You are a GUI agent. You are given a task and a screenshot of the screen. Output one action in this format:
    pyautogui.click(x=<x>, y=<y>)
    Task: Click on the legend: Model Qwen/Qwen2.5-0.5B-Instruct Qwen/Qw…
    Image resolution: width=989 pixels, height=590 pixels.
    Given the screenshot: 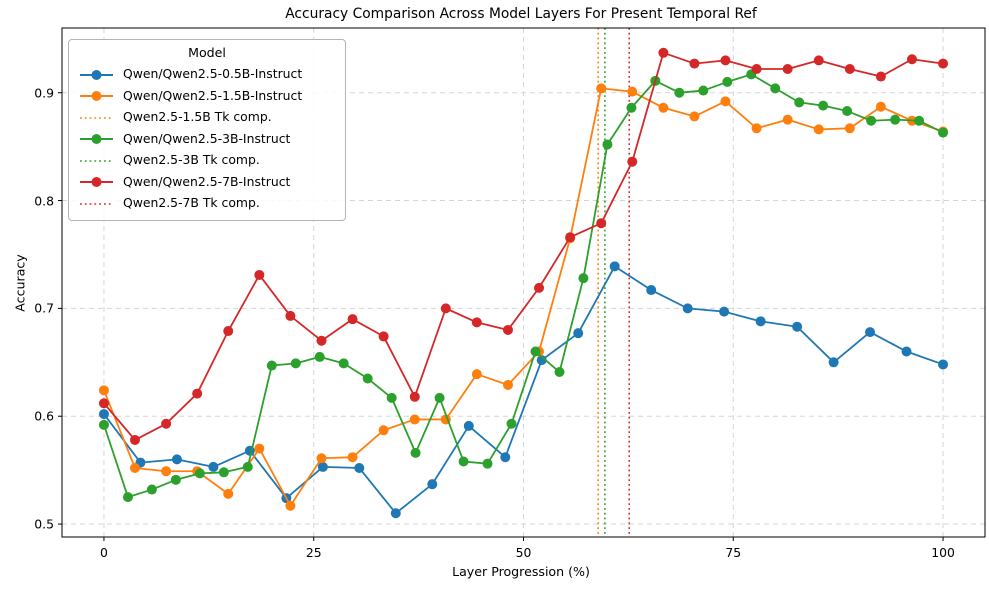 What is the action you would take?
    pyautogui.click(x=207, y=130)
    